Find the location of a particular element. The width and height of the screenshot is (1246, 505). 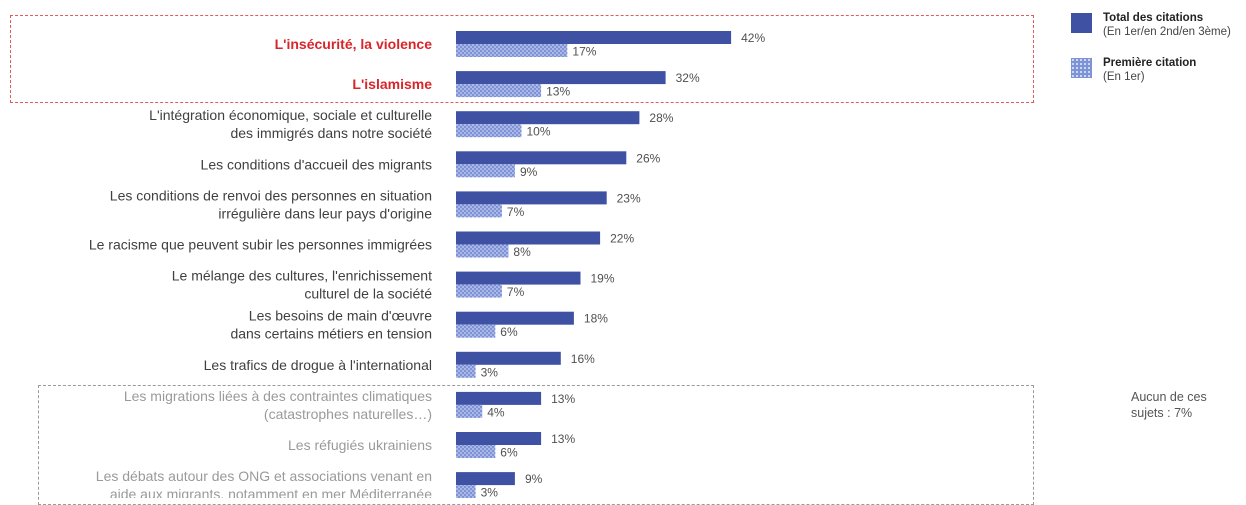

value-label-first: 10% is located at coordinates (539, 132).